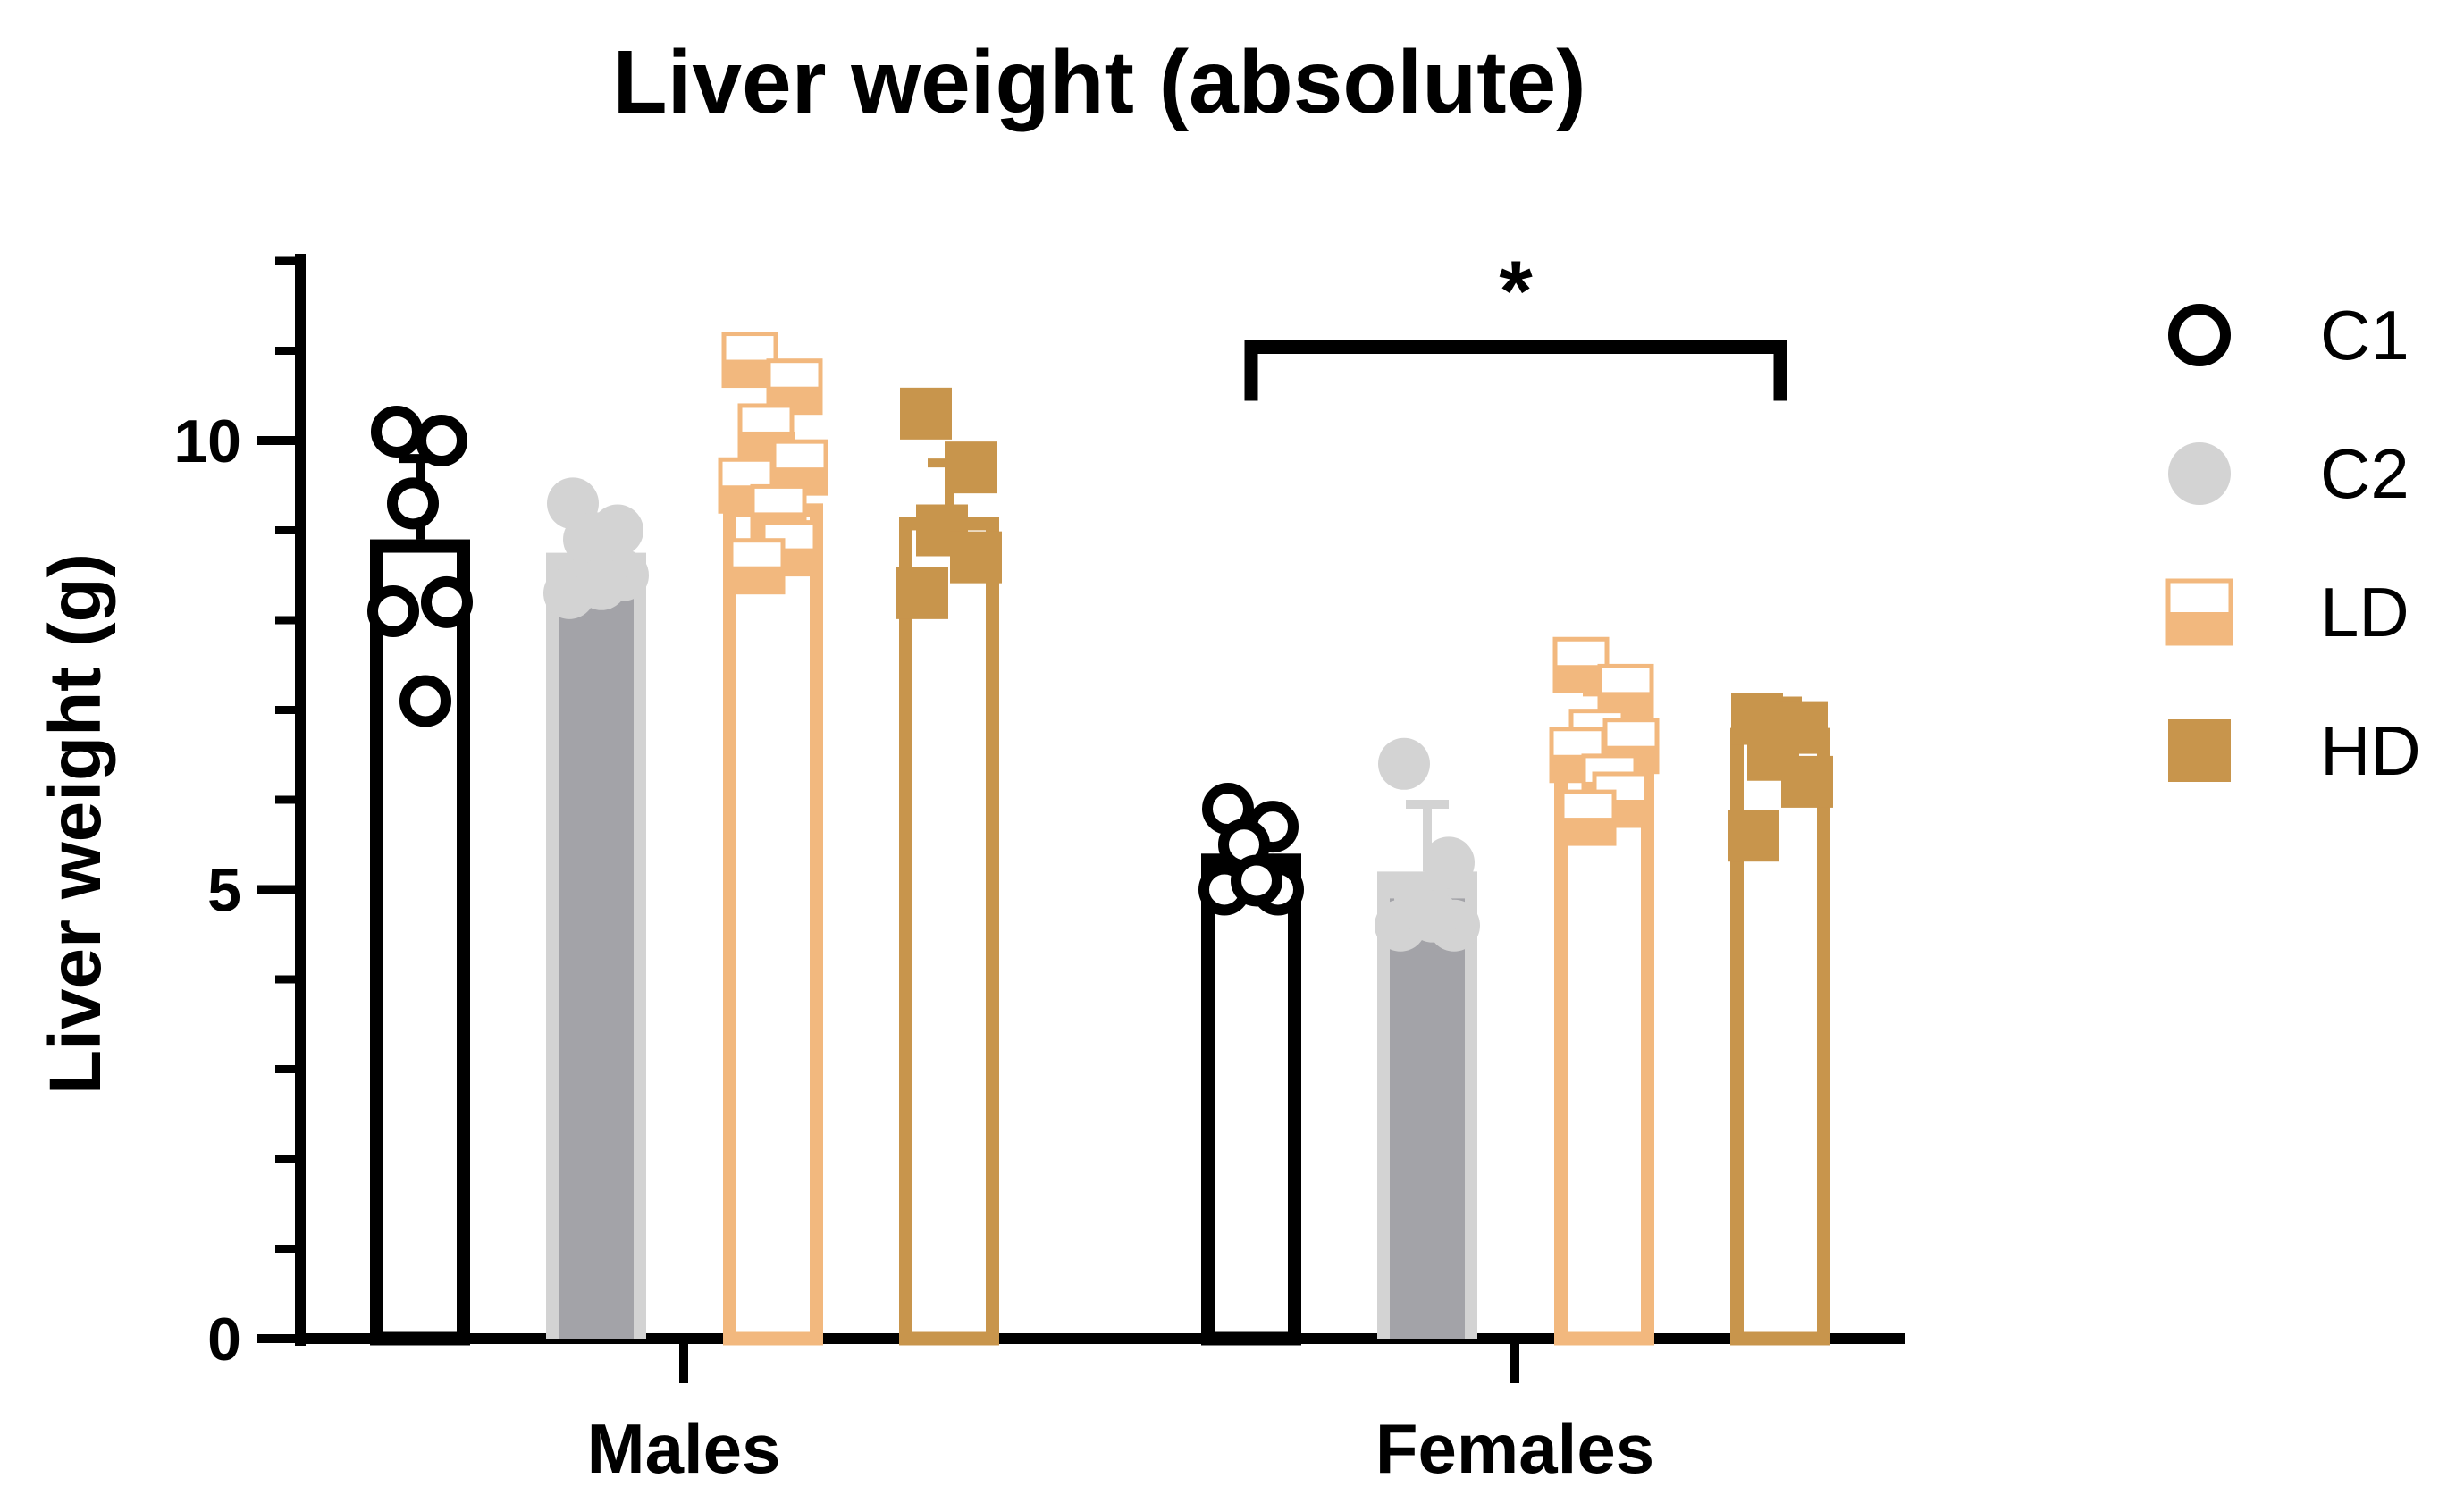 The image size is (2464, 1495). Describe the element at coordinates (773, 925) in the screenshot. I see `bar-LD-Males` at that location.